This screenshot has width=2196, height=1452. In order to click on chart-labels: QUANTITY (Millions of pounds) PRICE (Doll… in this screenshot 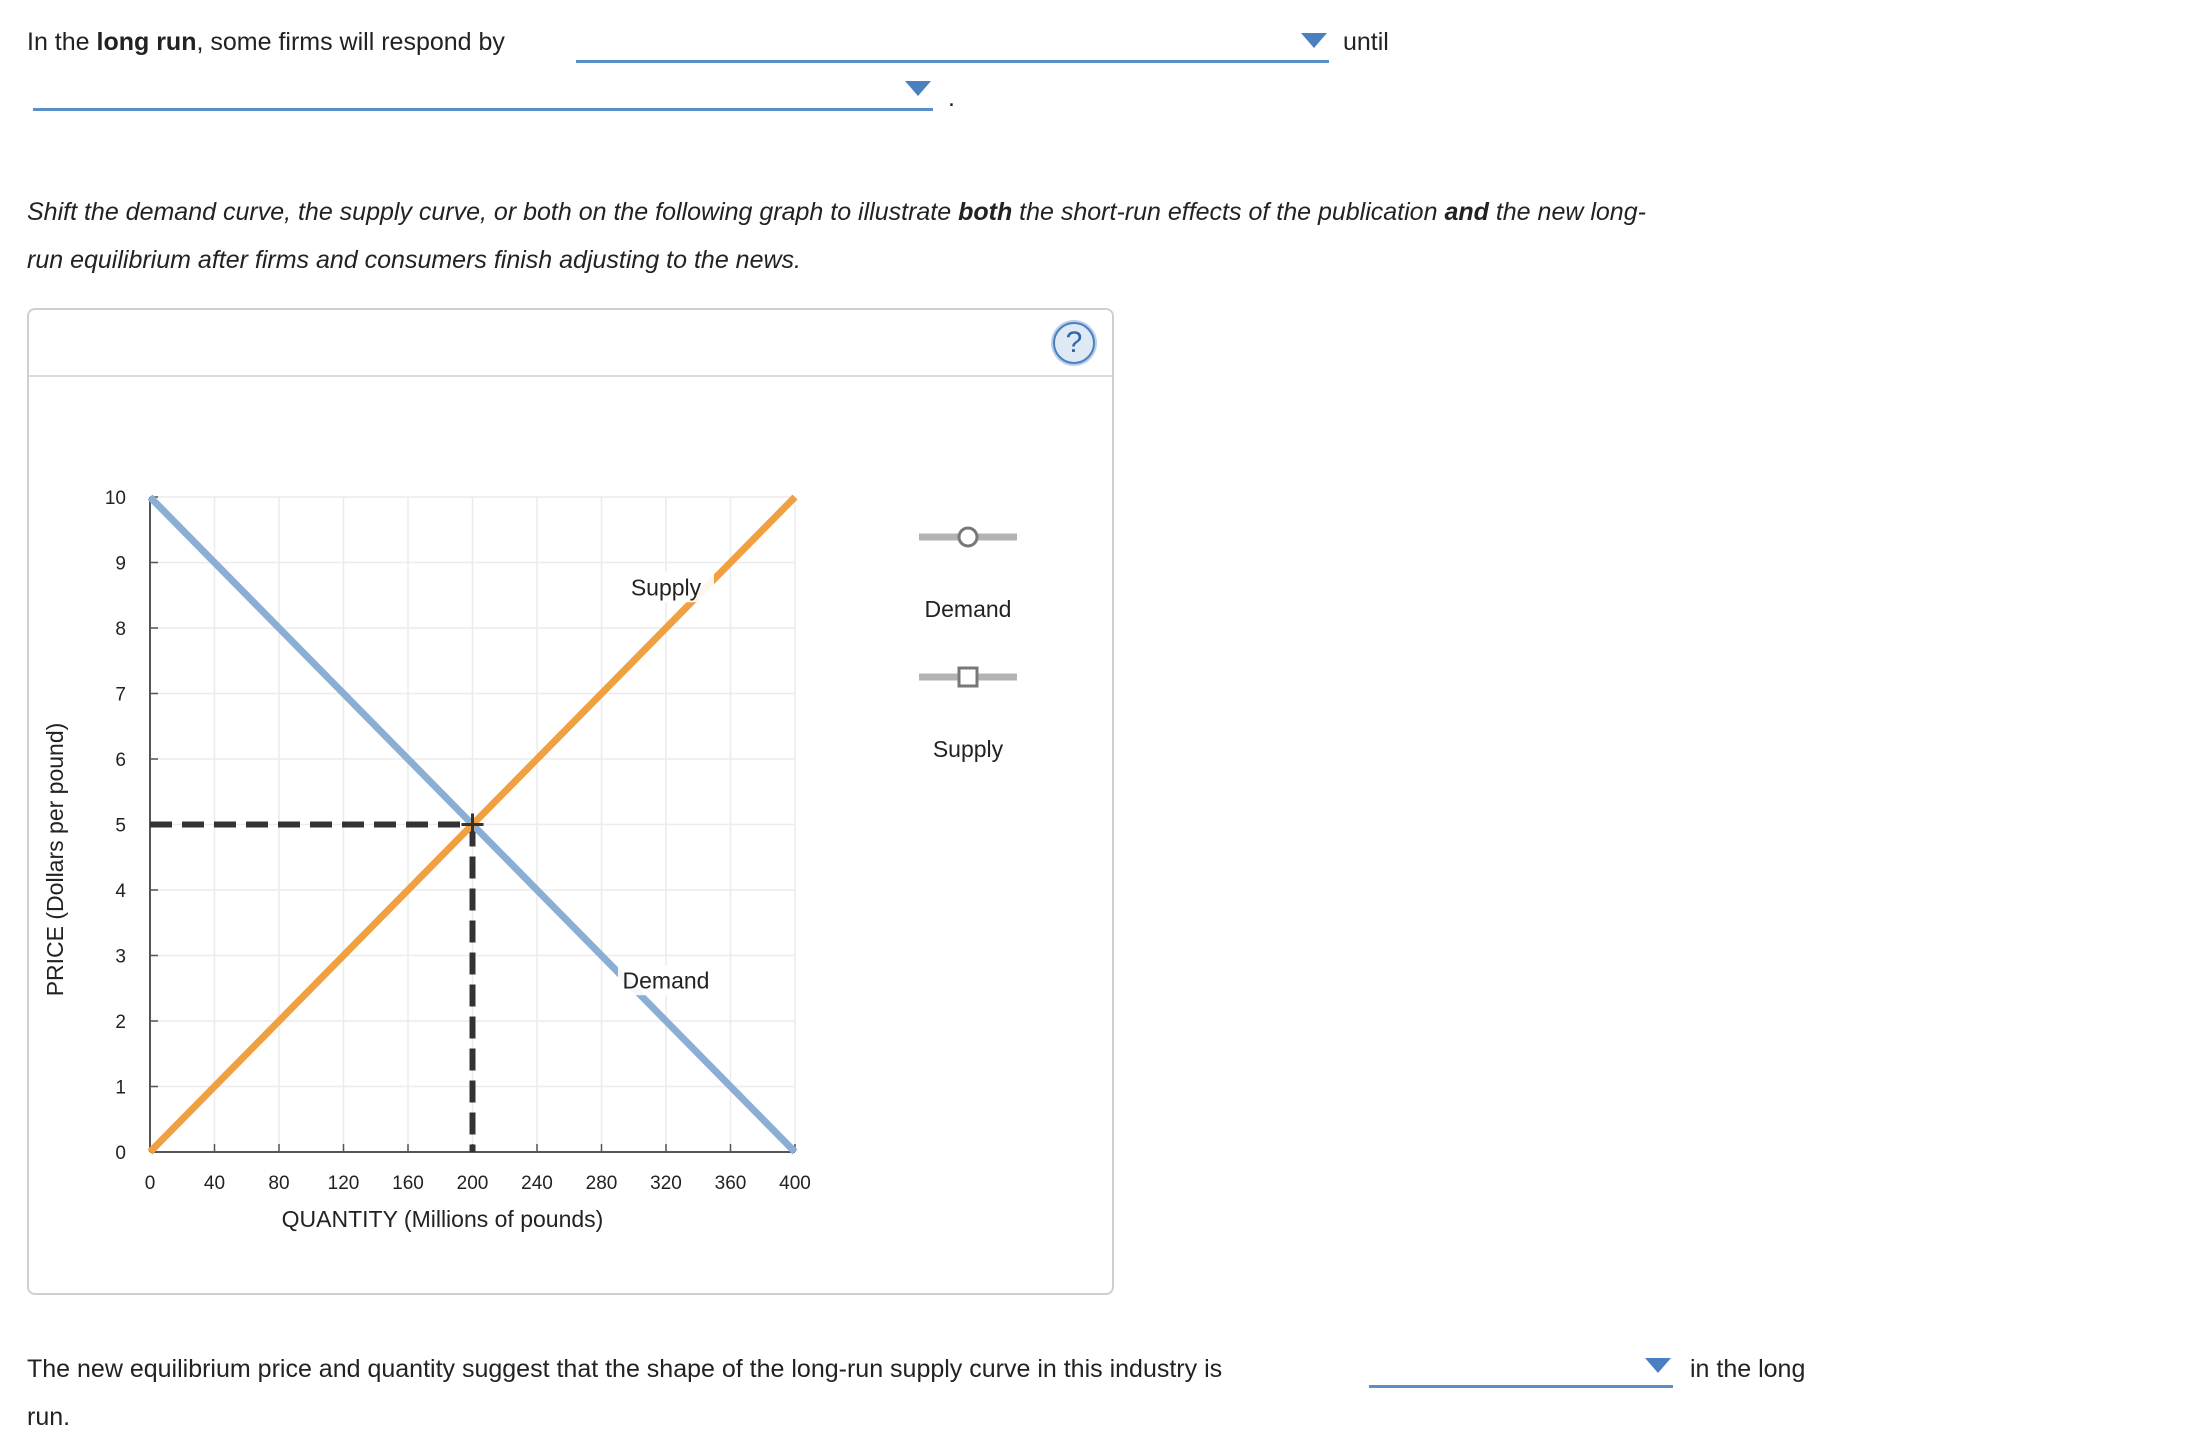, I will do `click(322, 977)`.